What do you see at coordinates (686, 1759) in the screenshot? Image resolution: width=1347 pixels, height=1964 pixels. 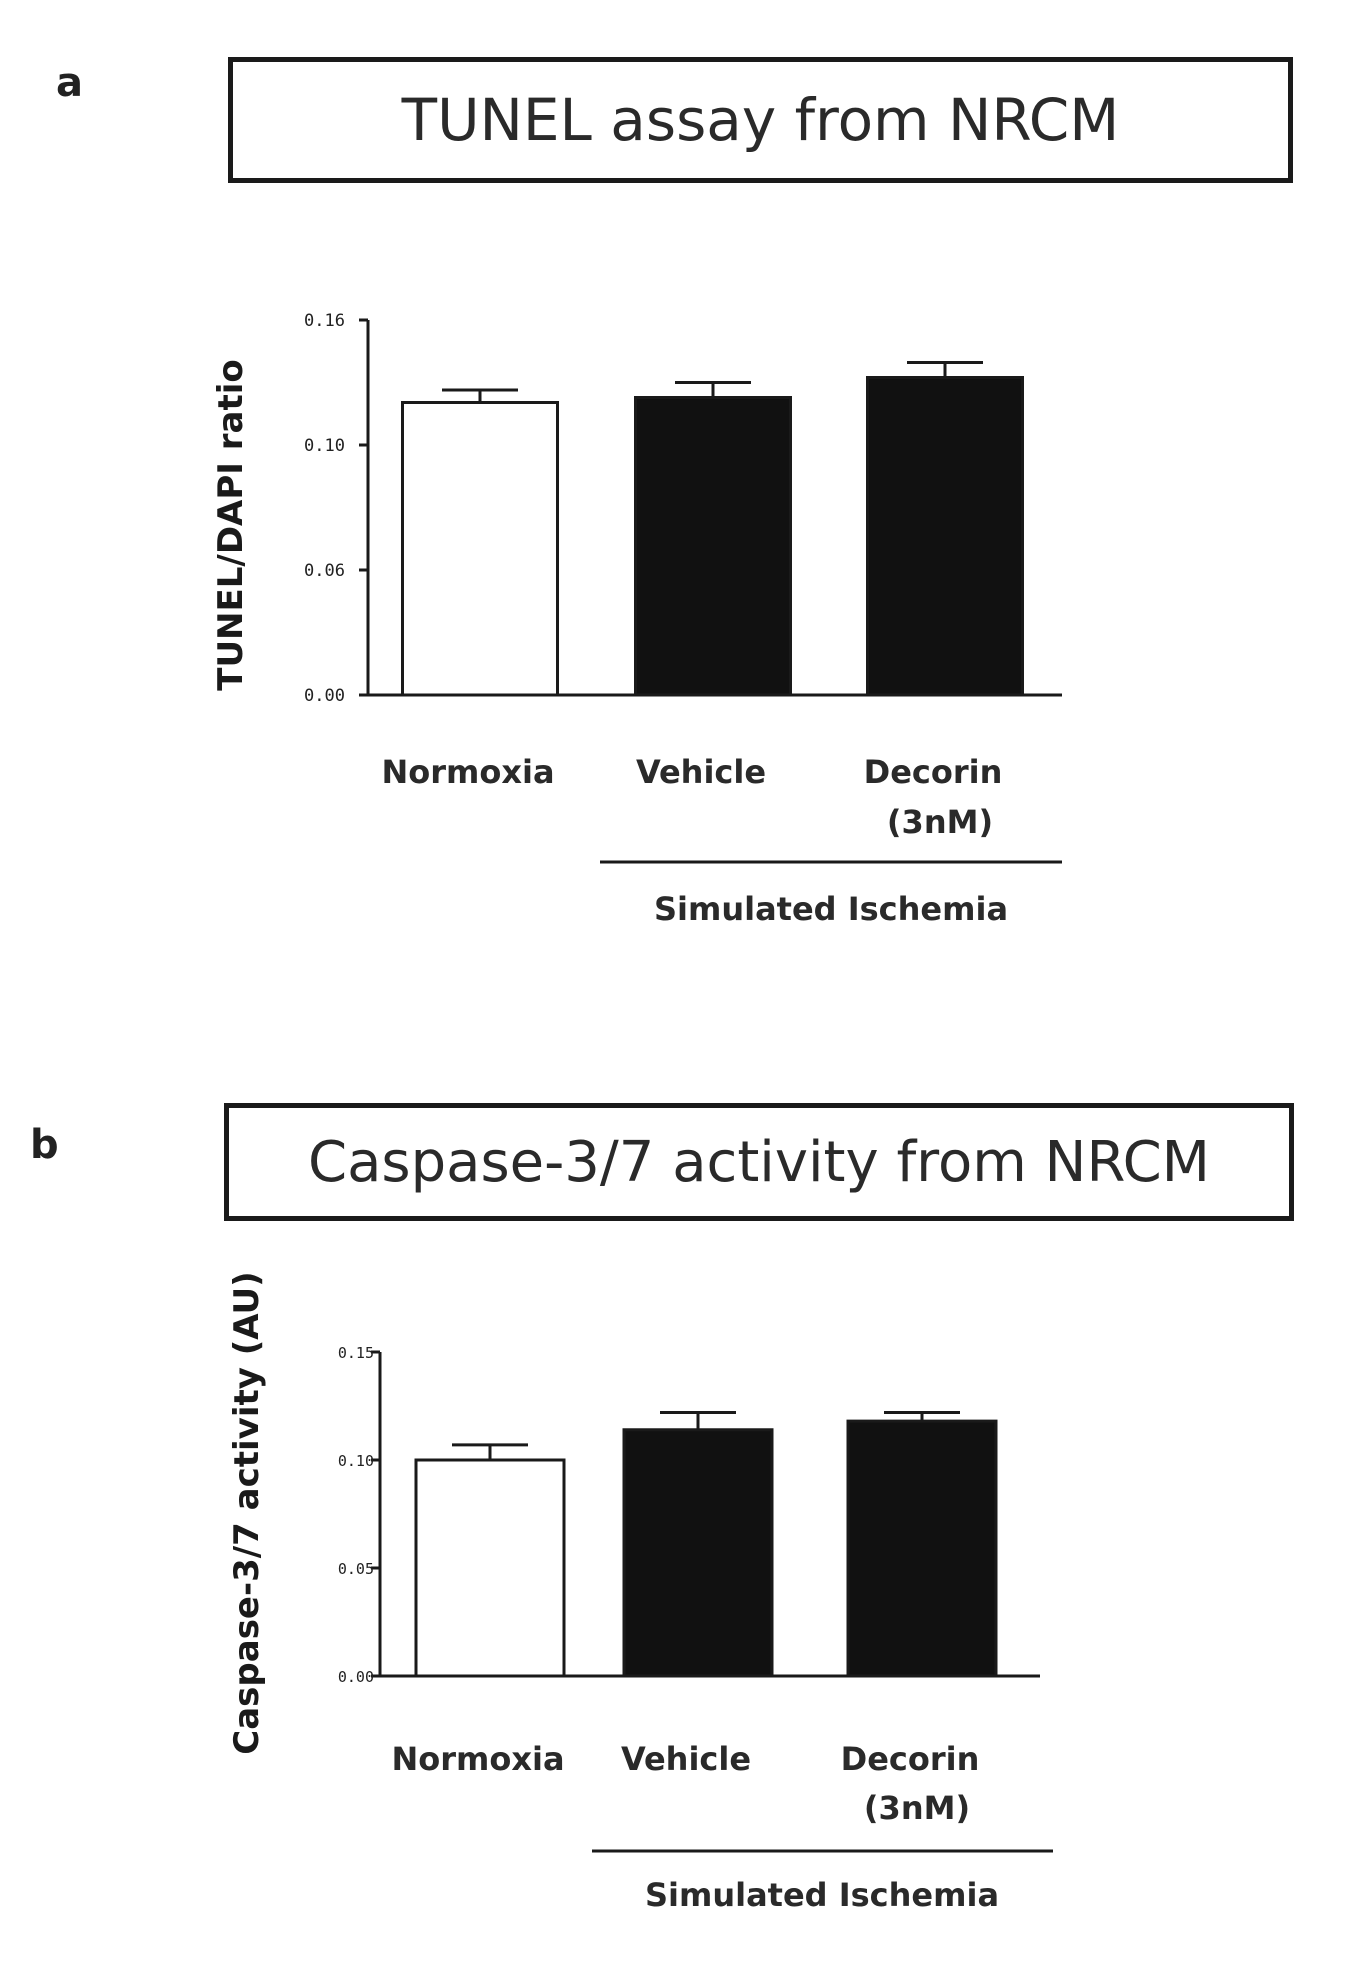 I see `panel-b-category-label: Vehicle` at bounding box center [686, 1759].